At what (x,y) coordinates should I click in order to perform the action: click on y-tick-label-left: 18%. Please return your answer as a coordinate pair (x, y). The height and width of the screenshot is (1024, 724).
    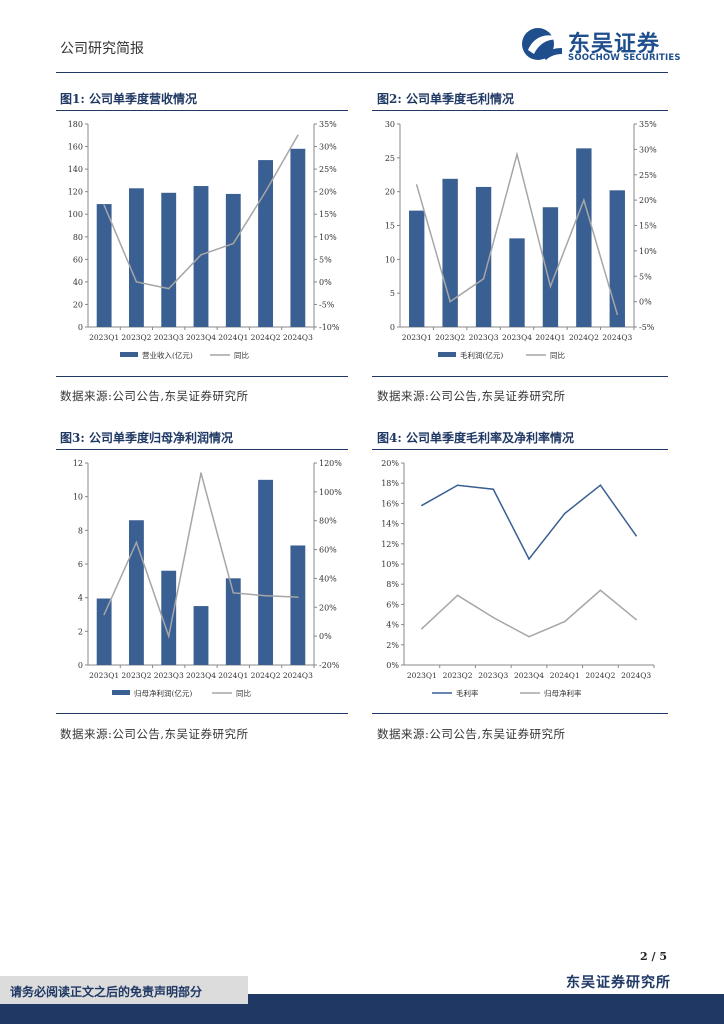
    Looking at the image, I should click on (390, 483).